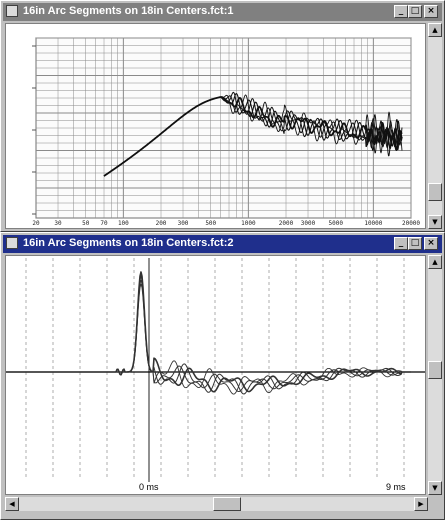 The height and width of the screenshot is (520, 445). I want to click on window-title: 16in Arc Segments on 18in Centers.fct:1, so click(128, 11).